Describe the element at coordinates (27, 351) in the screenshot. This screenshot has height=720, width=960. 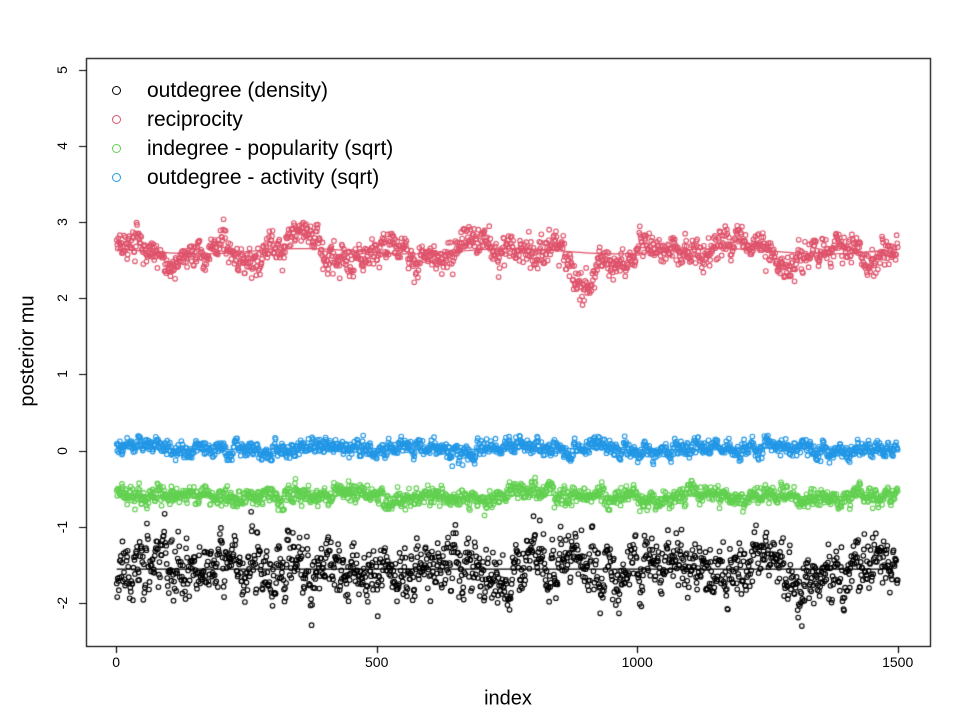
I see `y-axis-title: posterior mu` at that location.